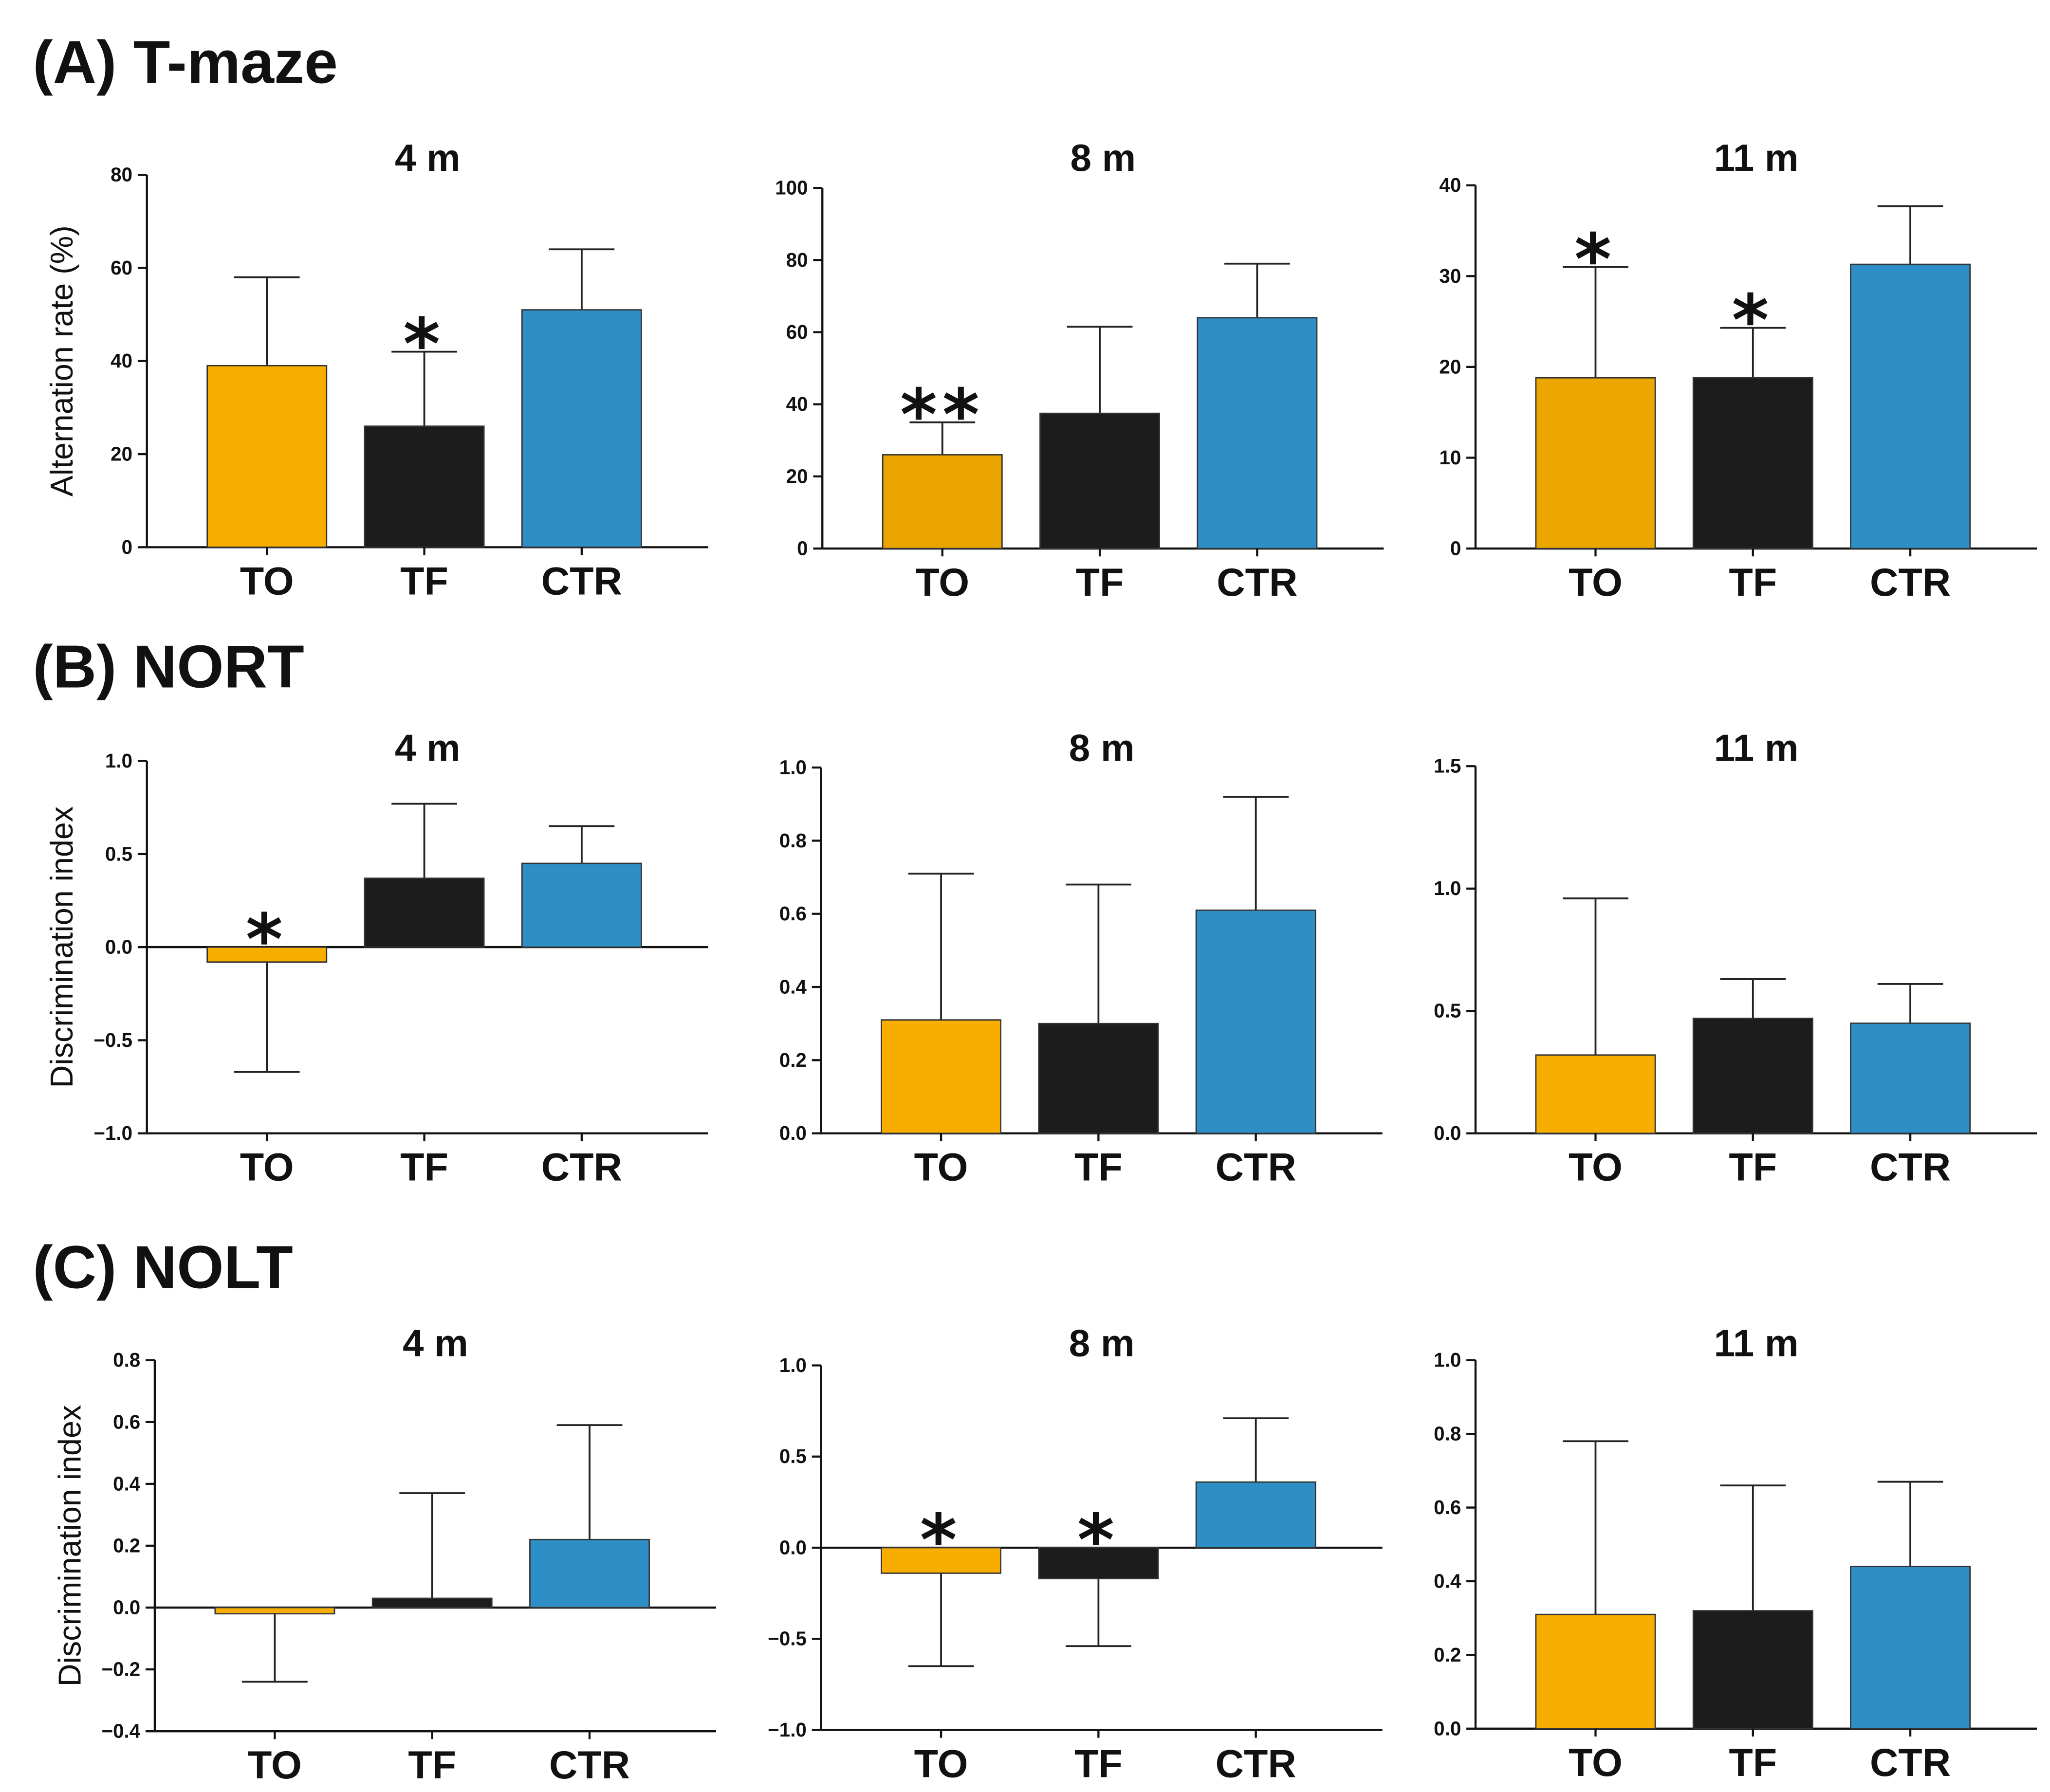  Describe the element at coordinates (1736, 1553) in the screenshot. I see `chart-nolt-11m: 11 m 0.0 0.2 0.4 0.6 0.8 1.0 TO TF CTR` at that location.